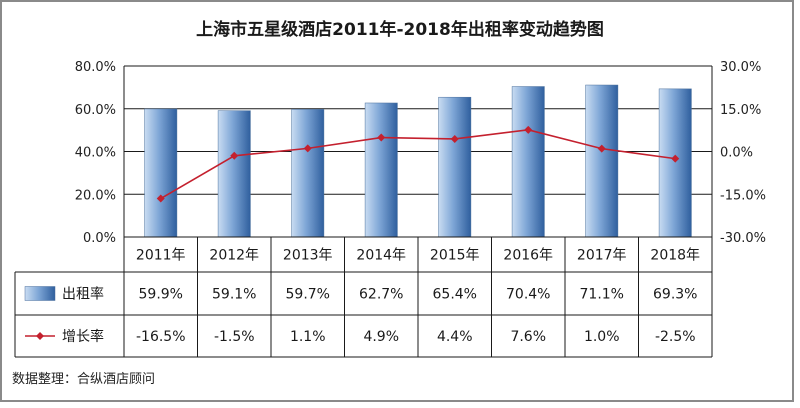  I want to click on data-label: 59.1%, so click(234, 295).